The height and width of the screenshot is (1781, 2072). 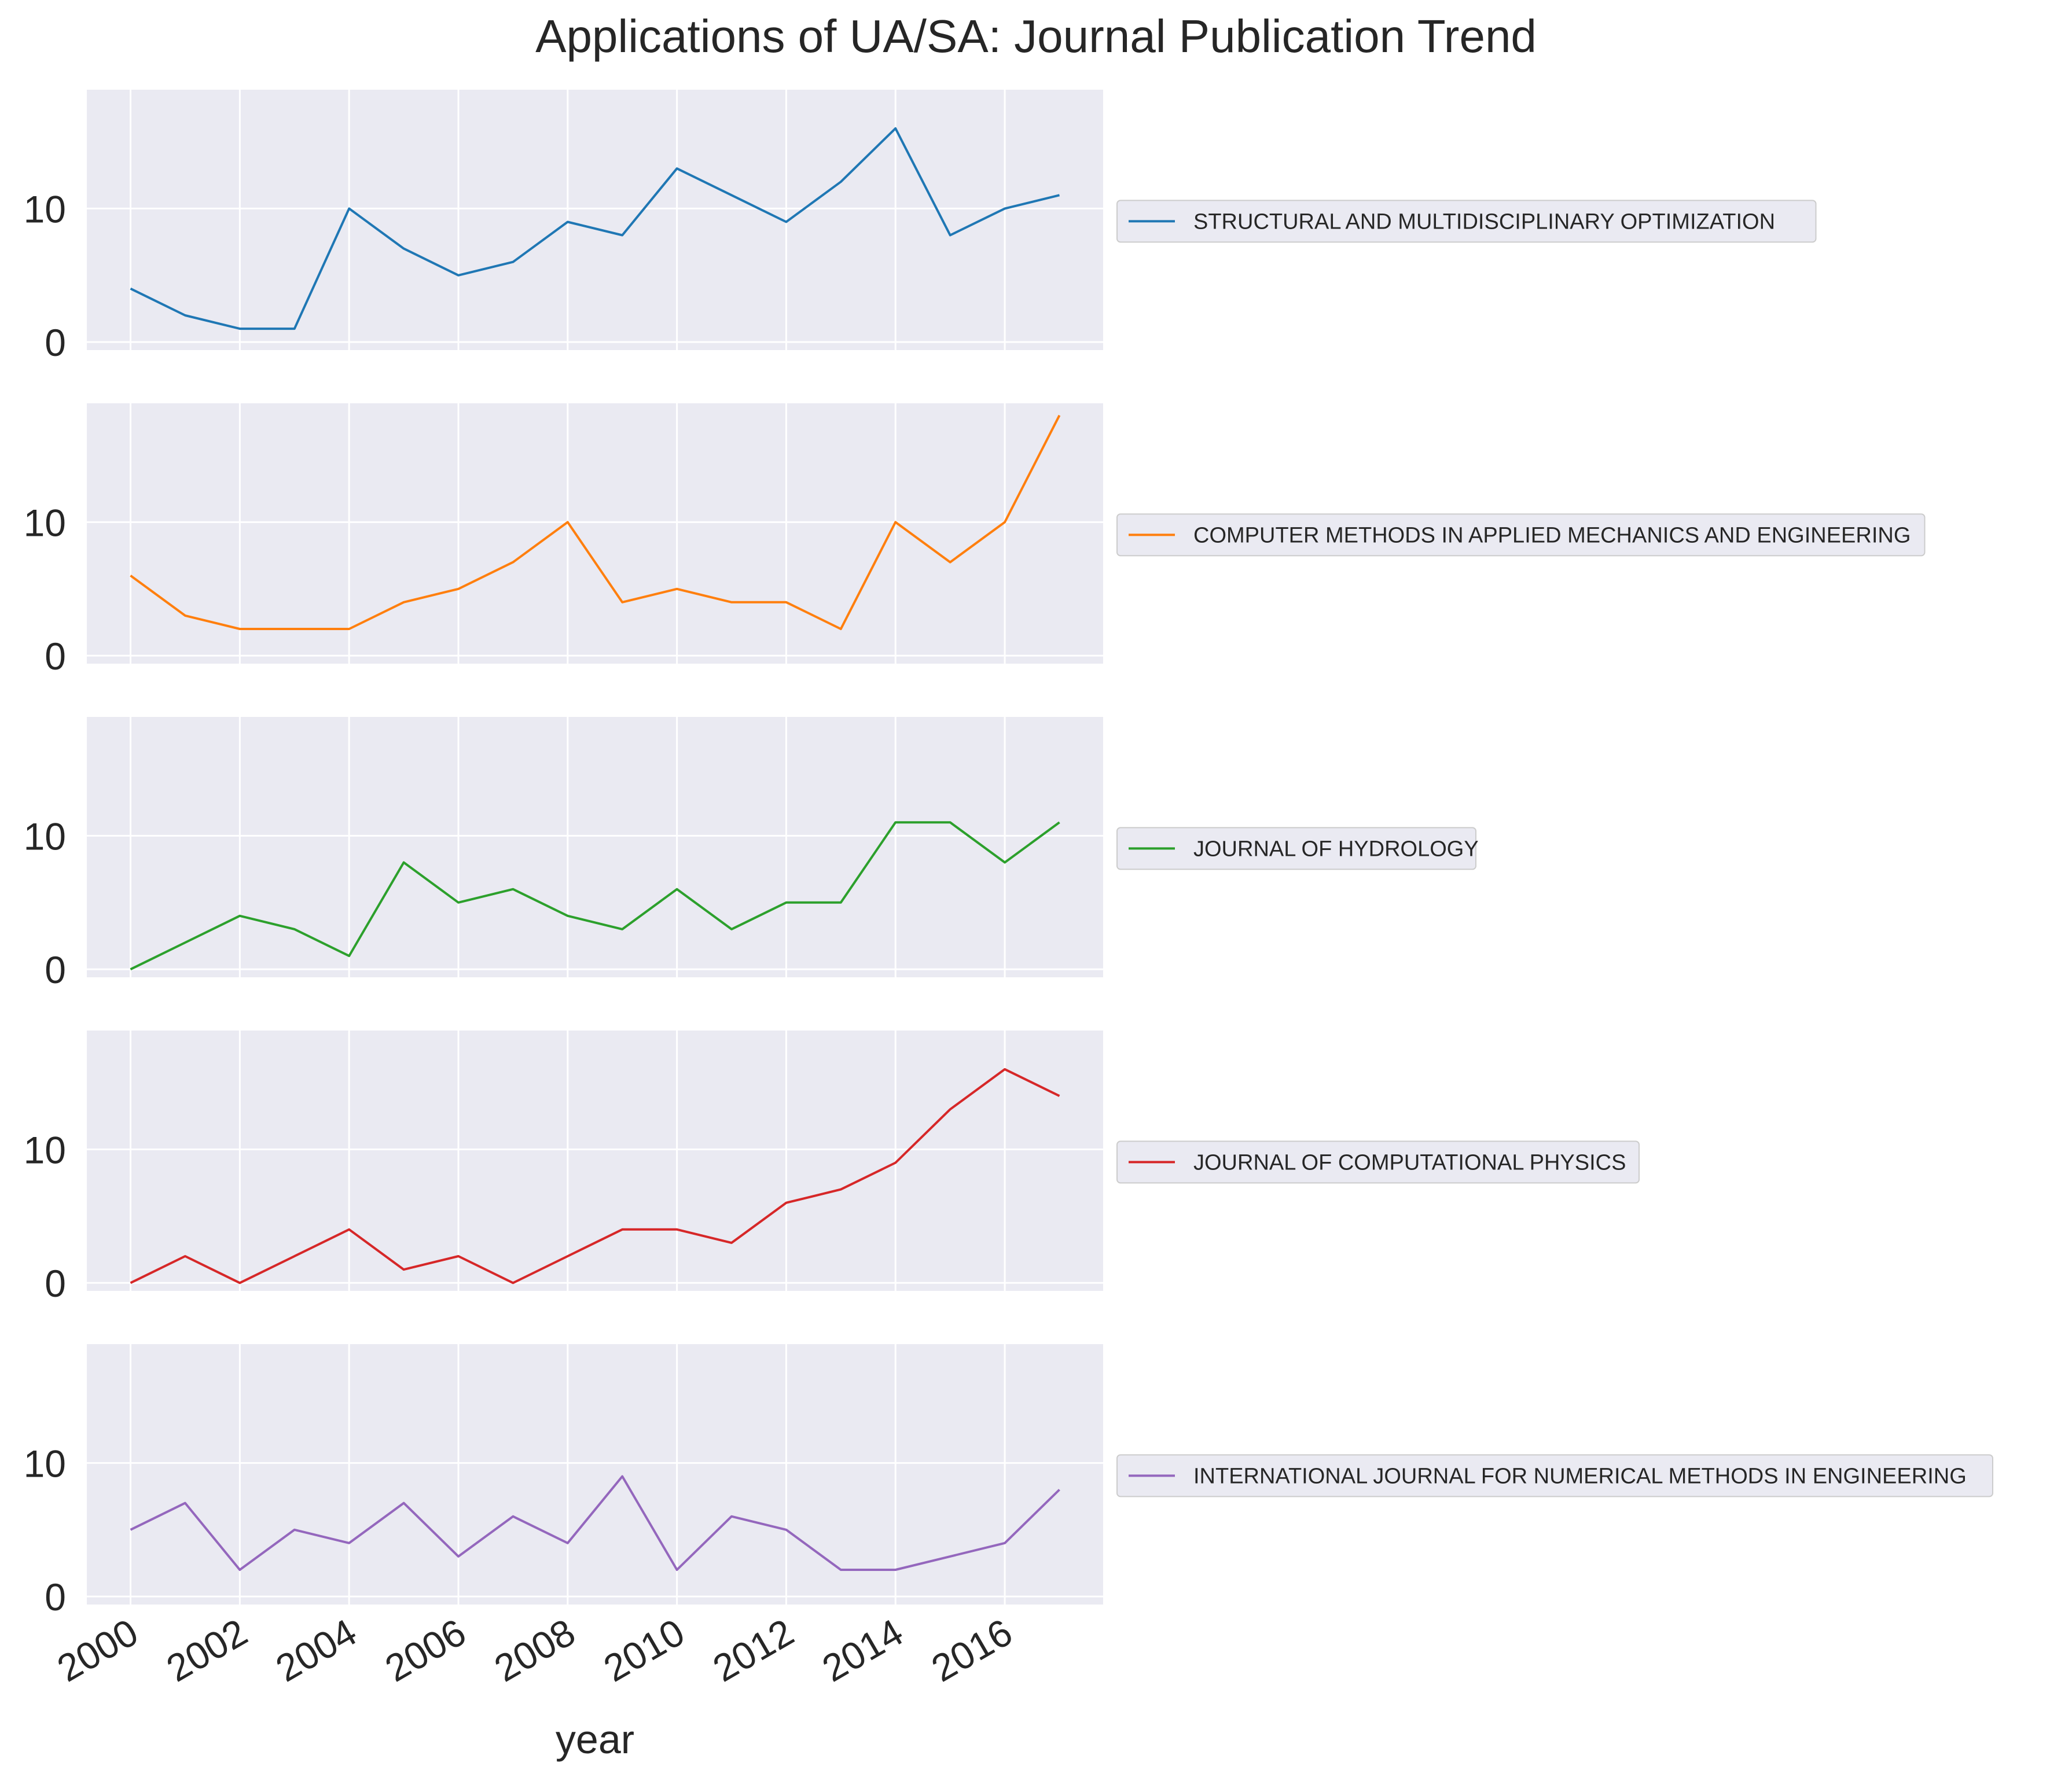 I want to click on x-axis-label: year, so click(x=595, y=1740).